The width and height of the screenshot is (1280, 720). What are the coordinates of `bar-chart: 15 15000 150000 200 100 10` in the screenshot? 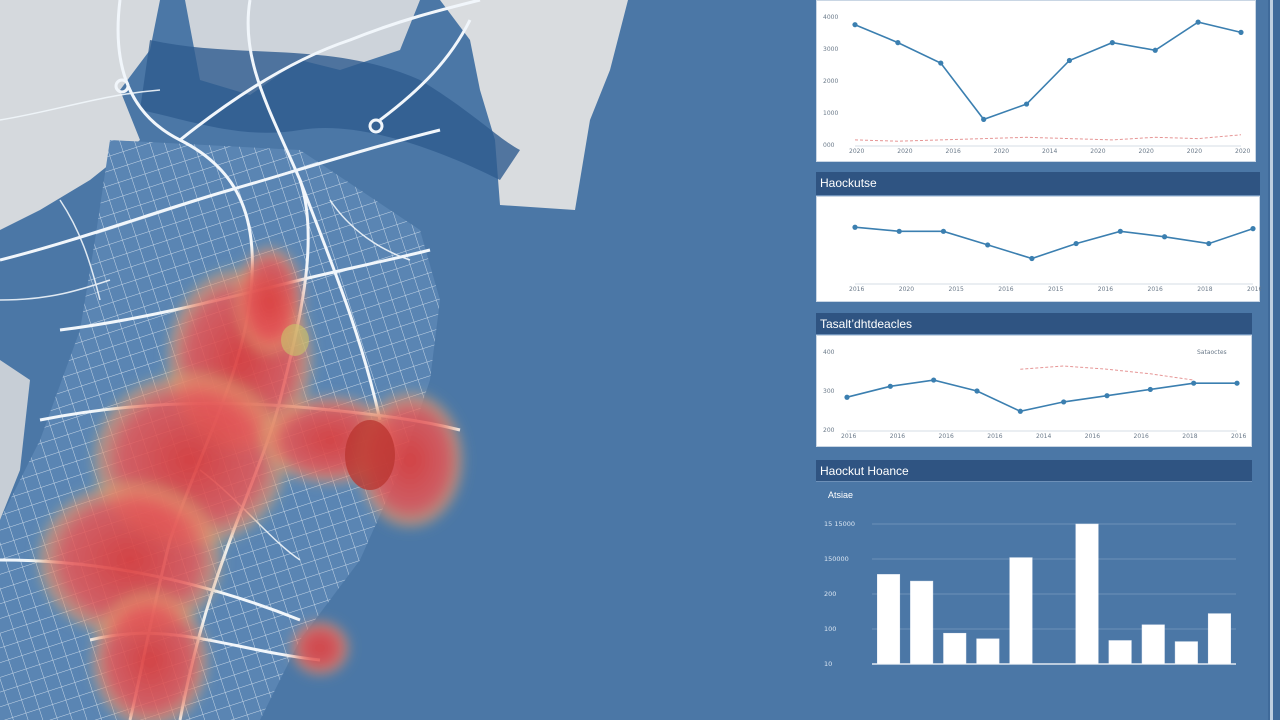 It's located at (1030, 594).